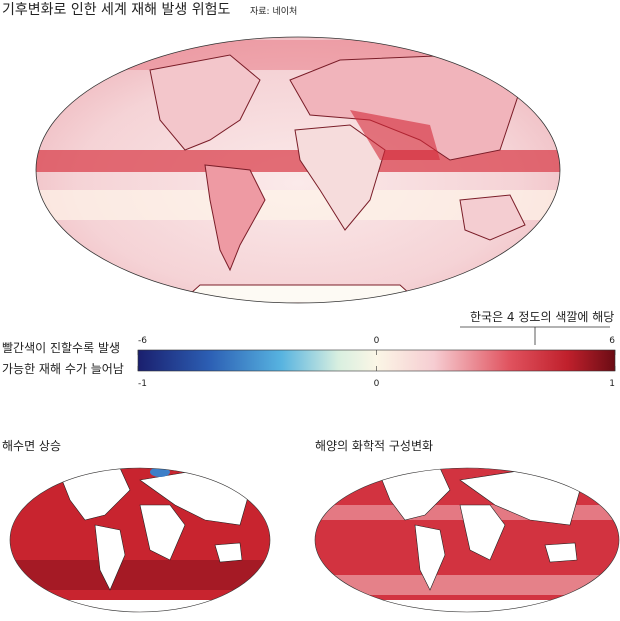 Image resolution: width=620 pixels, height=621 pixels. I want to click on map-title: 해수면 상승, so click(31, 446).